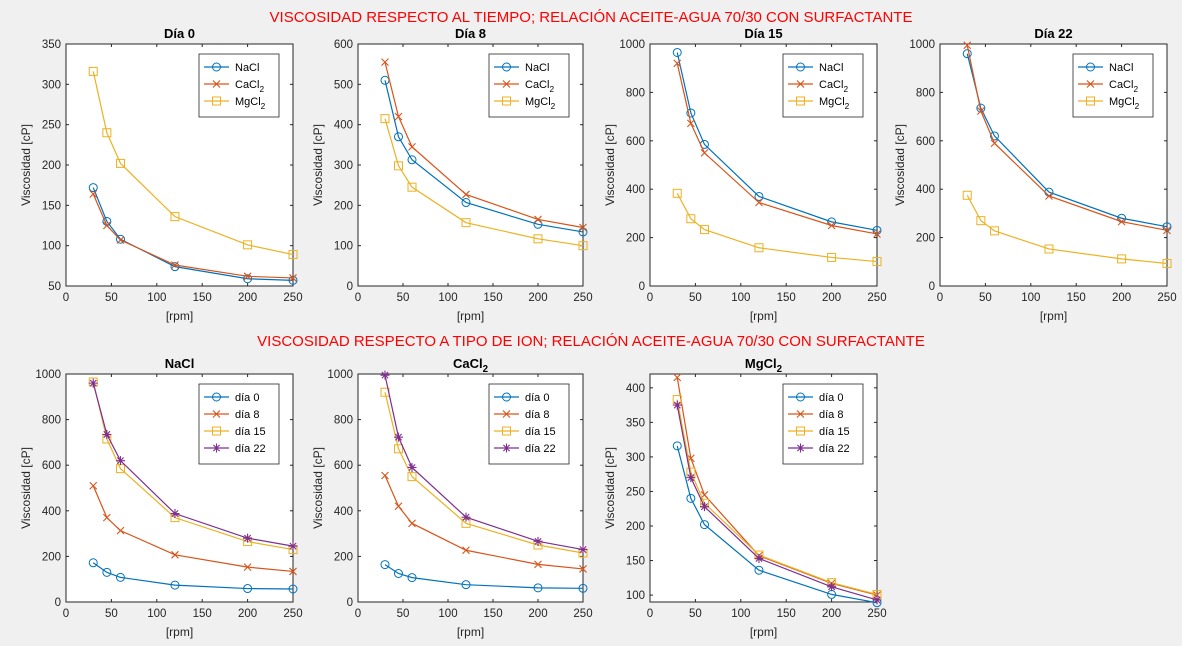  I want to click on y-tick-label: 350, so click(635, 423).